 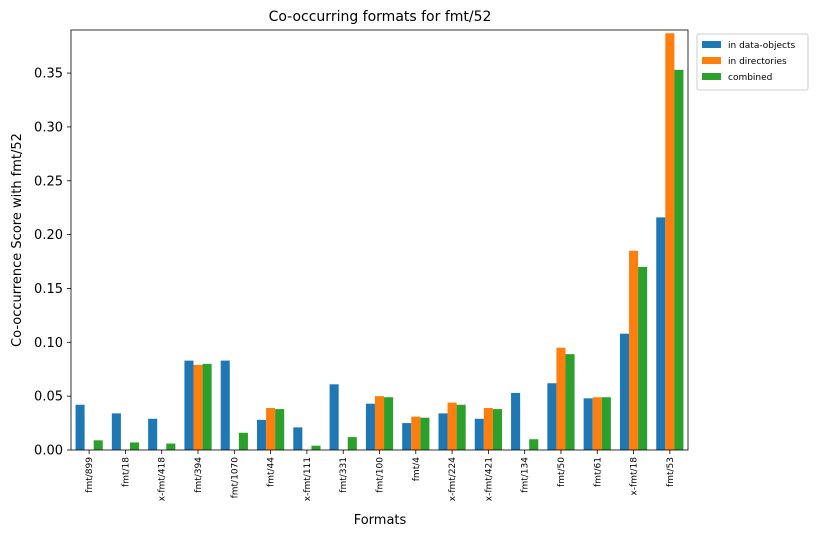 What do you see at coordinates (380, 17) in the screenshot?
I see `chart-title: Co-occurring formats for fmt/52` at bounding box center [380, 17].